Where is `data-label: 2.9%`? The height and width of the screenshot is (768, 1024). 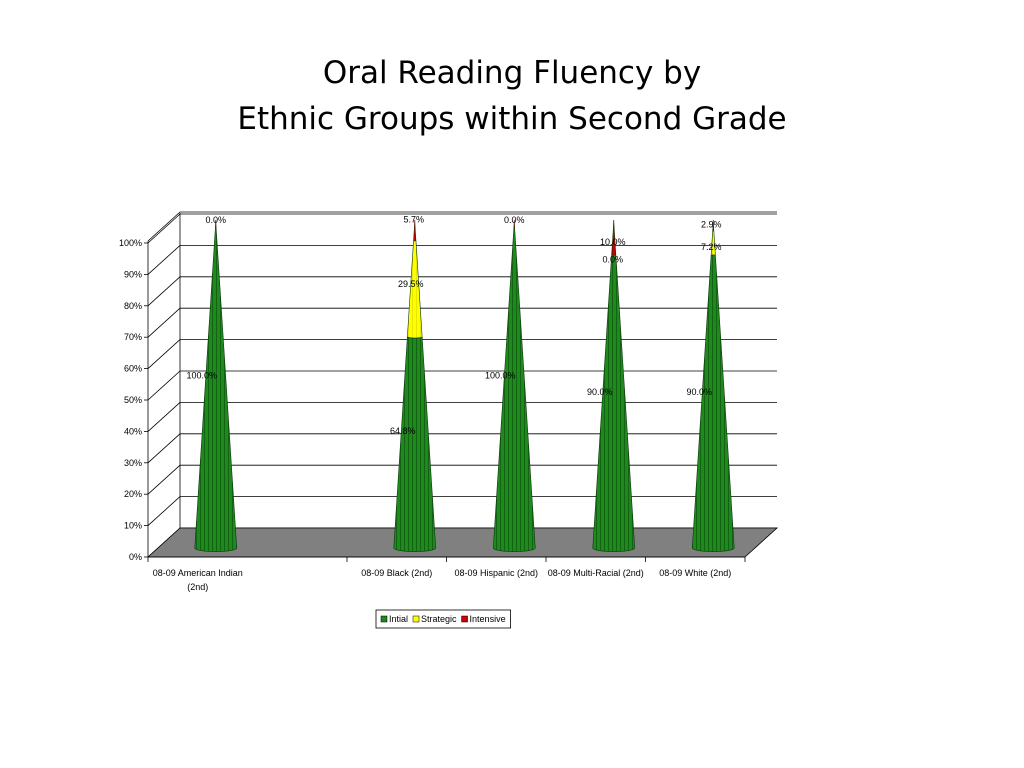
data-label: 2.9% is located at coordinates (711, 225).